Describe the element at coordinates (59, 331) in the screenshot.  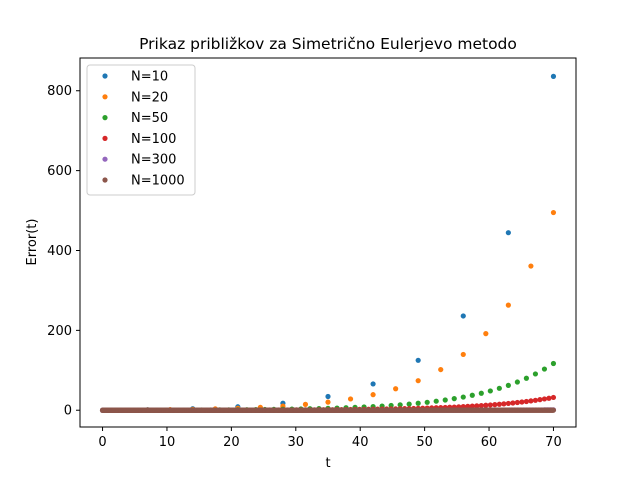
I see `y-tick-label: 200` at that location.